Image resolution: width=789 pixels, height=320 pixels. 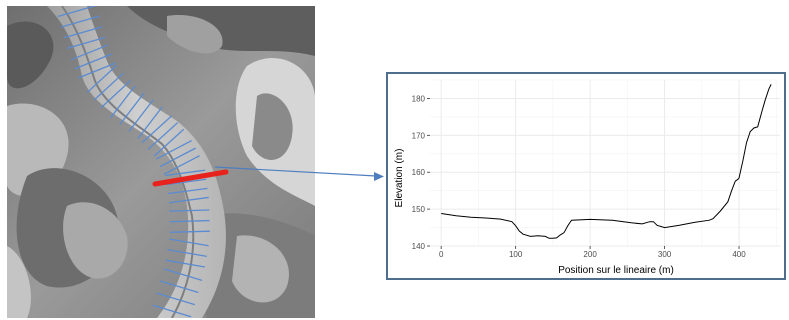 I want to click on x-tick-label: 400, so click(x=739, y=254).